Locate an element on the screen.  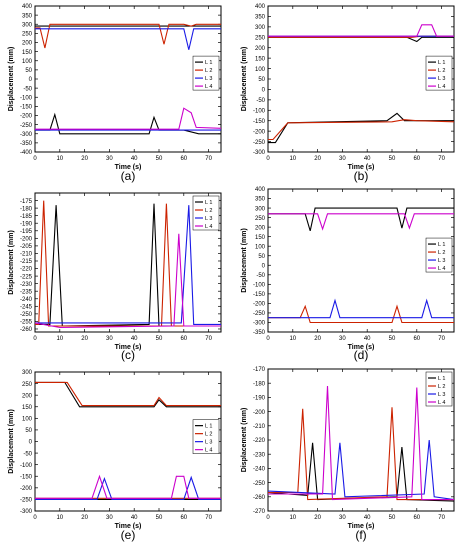
y-tick-label: -255 is located at coordinates (26, 323).